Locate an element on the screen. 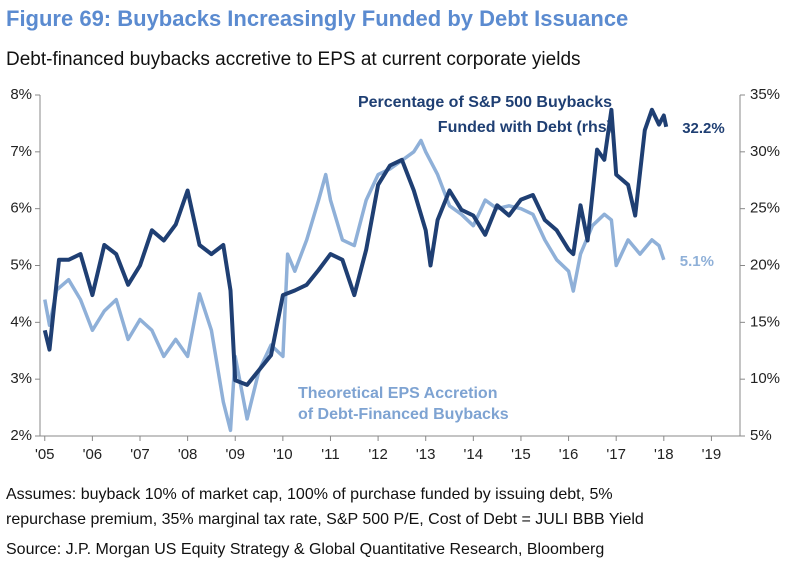  x-tick-label: '09 is located at coordinates (235, 454).